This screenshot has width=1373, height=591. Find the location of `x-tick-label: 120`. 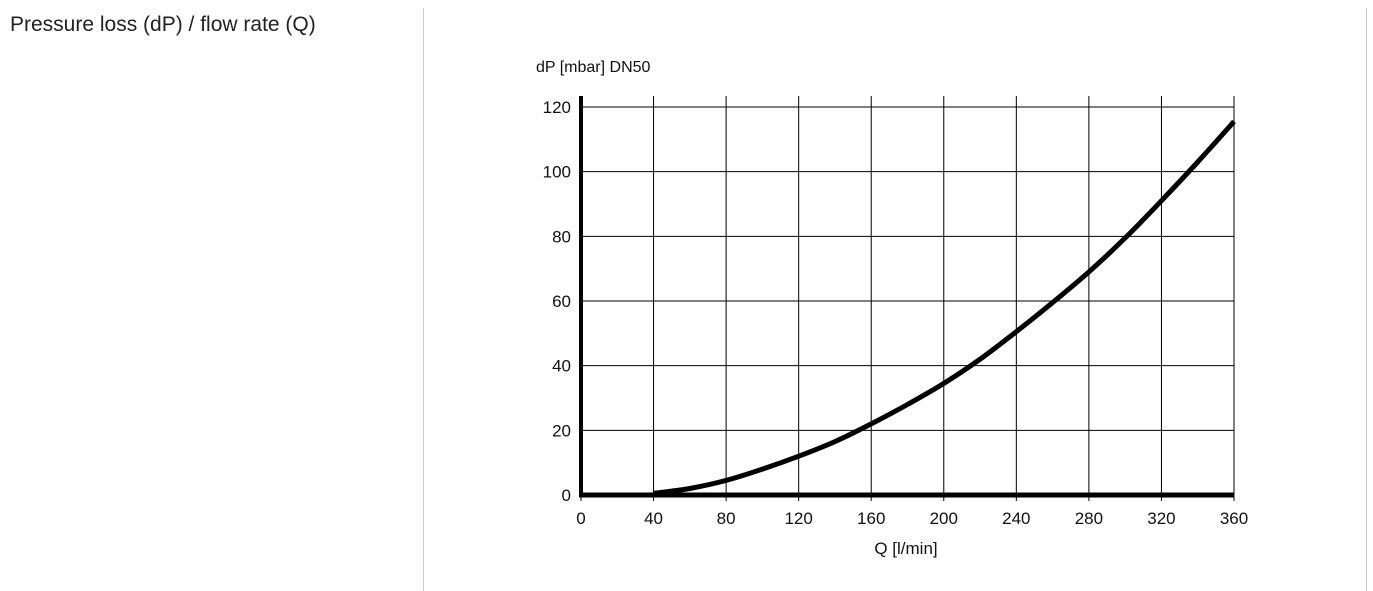

x-tick-label: 120 is located at coordinates (798, 518).